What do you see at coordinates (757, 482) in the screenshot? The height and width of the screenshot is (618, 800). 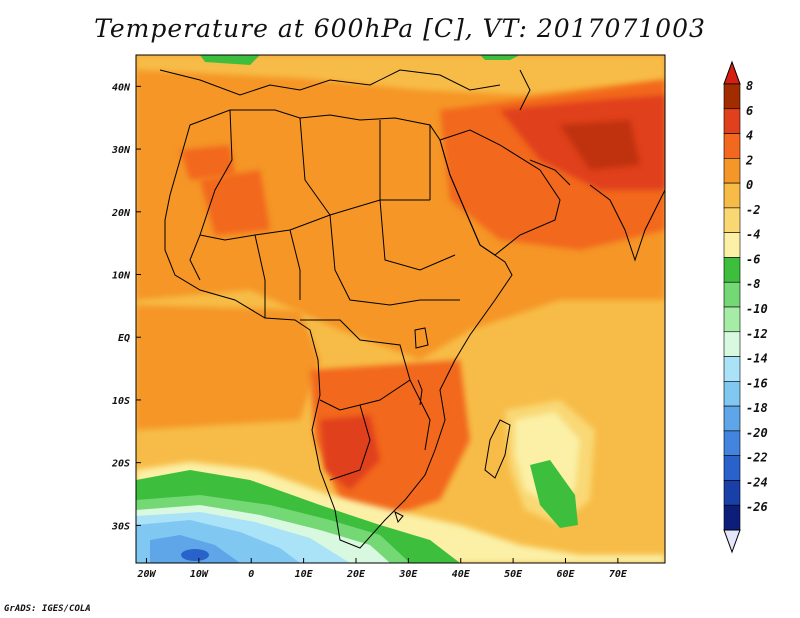 I see `colorbar-label: -24` at bounding box center [757, 482].